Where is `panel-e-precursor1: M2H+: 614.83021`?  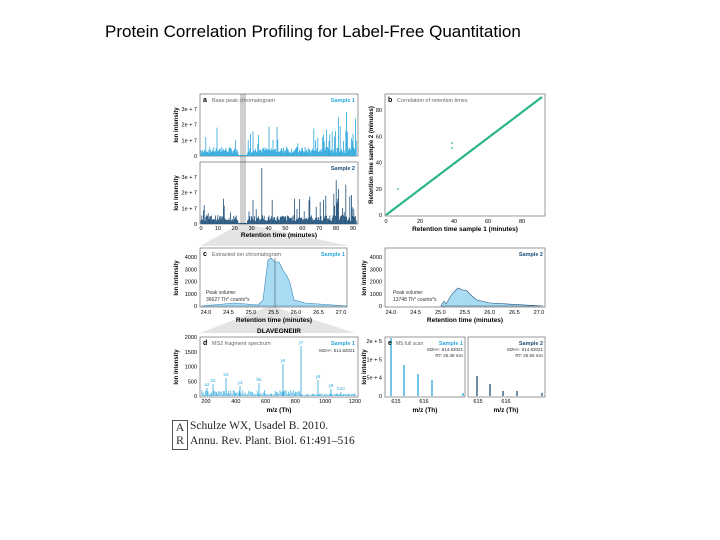
panel-e-precursor1: M2H+: 614.83021 is located at coordinates (445, 349).